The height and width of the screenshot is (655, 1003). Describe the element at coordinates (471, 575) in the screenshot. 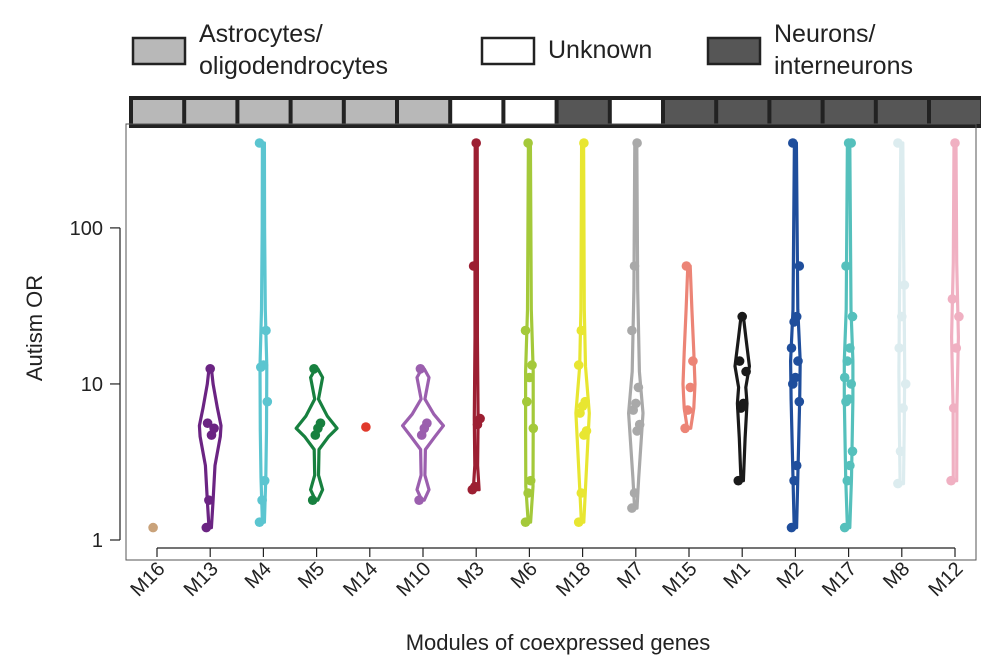

I see `x-tick-label-M3: M3` at that location.